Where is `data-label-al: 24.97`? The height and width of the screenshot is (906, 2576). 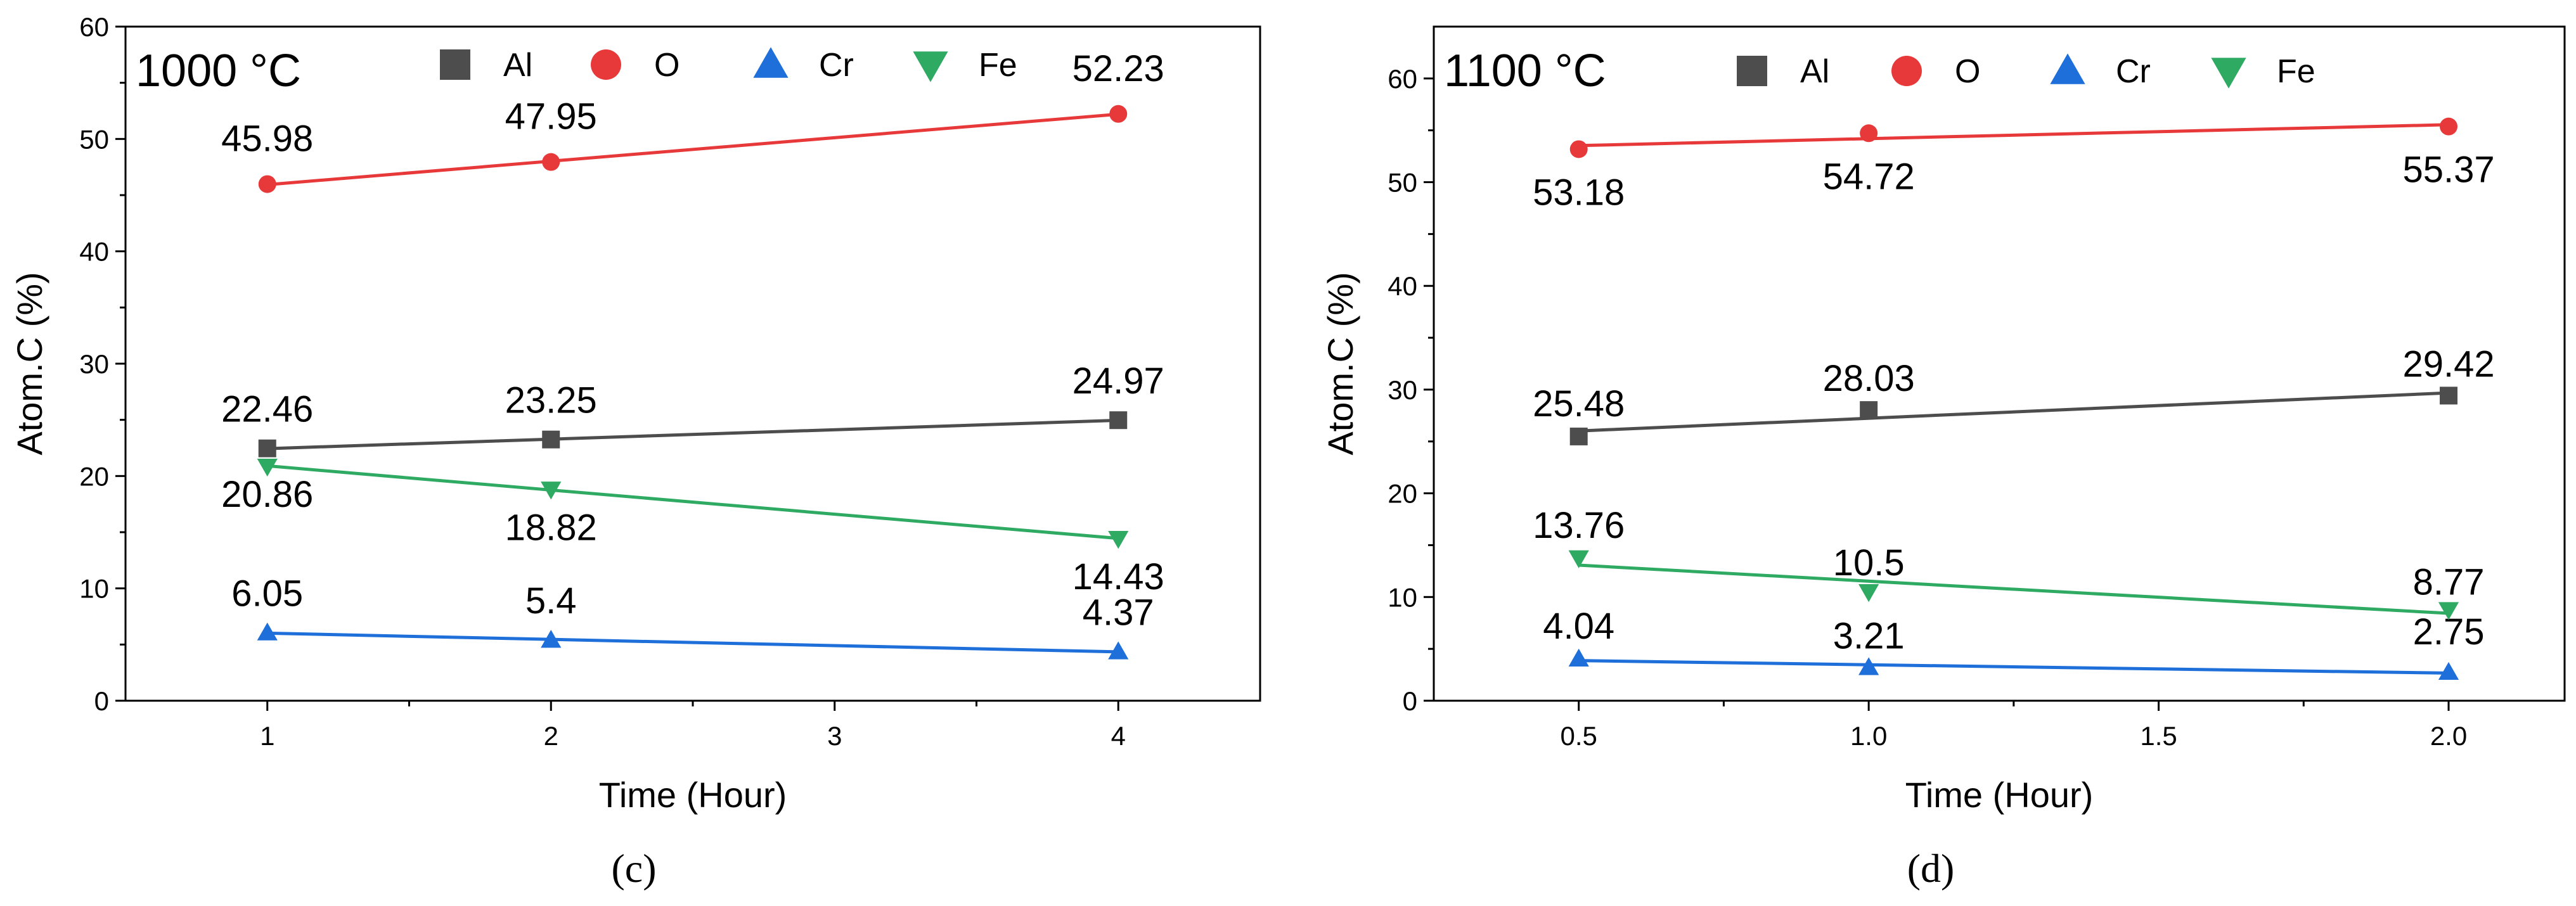 data-label-al: 24.97 is located at coordinates (1118, 381).